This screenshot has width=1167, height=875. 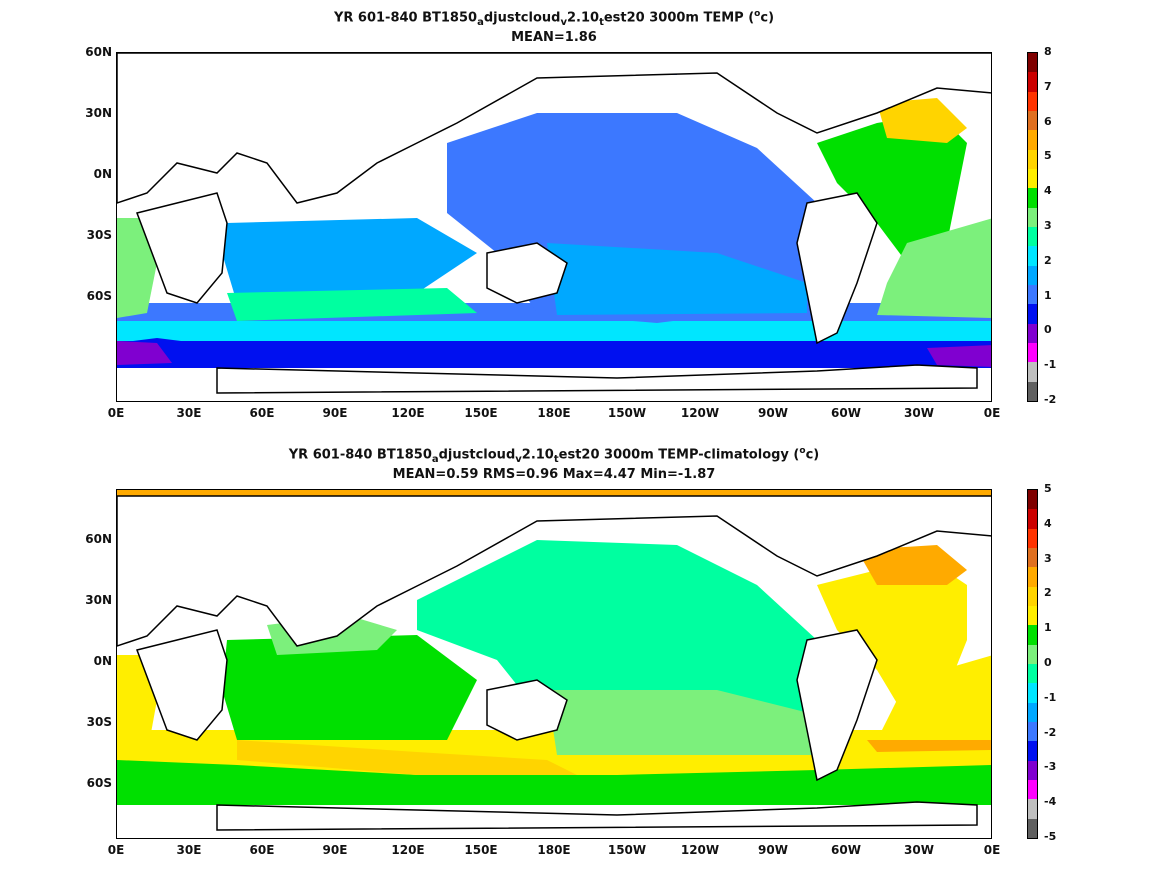 What do you see at coordinates (1048, 51) in the screenshot?
I see `colorbar-tick-label: 8` at bounding box center [1048, 51].